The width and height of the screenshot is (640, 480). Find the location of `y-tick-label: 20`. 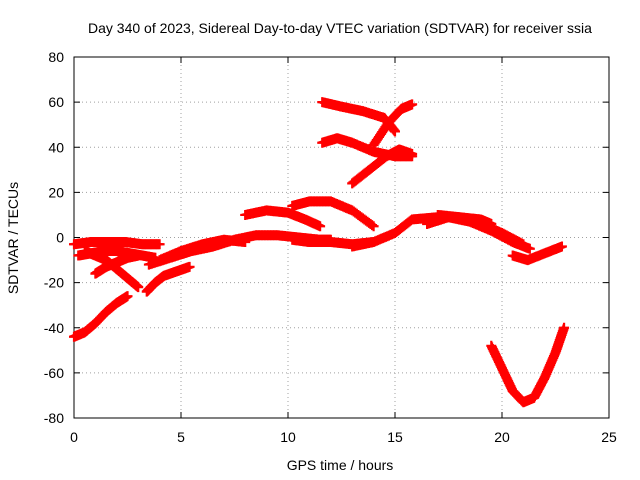

y-tick-label: 20 is located at coordinates (56, 192).